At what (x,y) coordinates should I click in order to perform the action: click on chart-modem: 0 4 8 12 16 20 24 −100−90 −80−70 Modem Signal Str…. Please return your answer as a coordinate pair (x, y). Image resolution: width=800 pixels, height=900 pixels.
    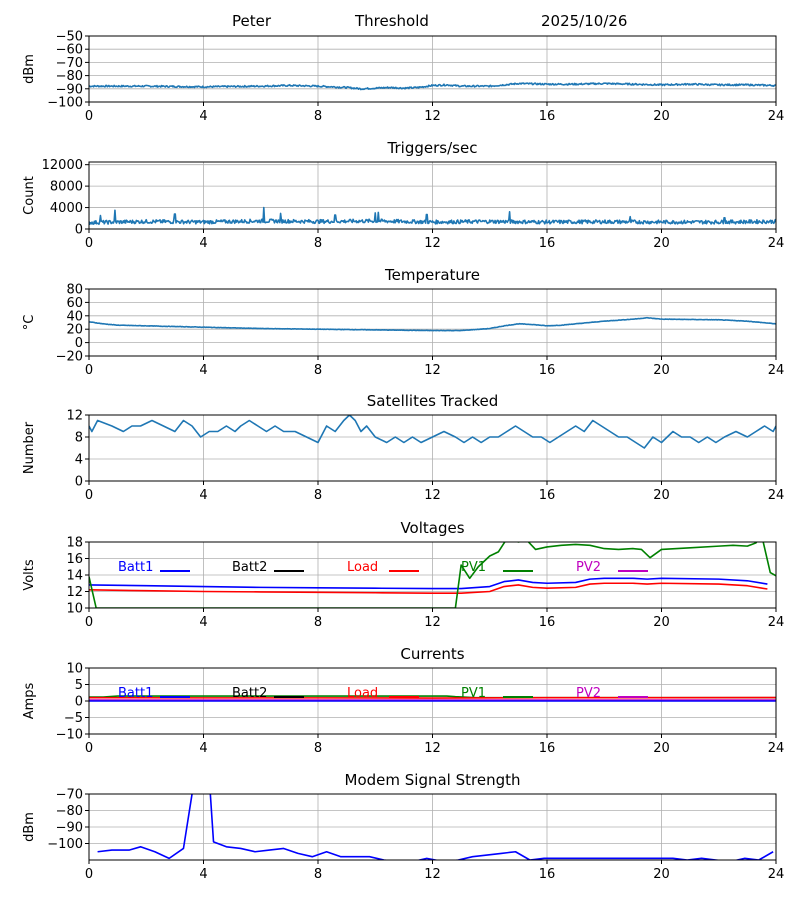
    Looking at the image, I should click on (403, 826).